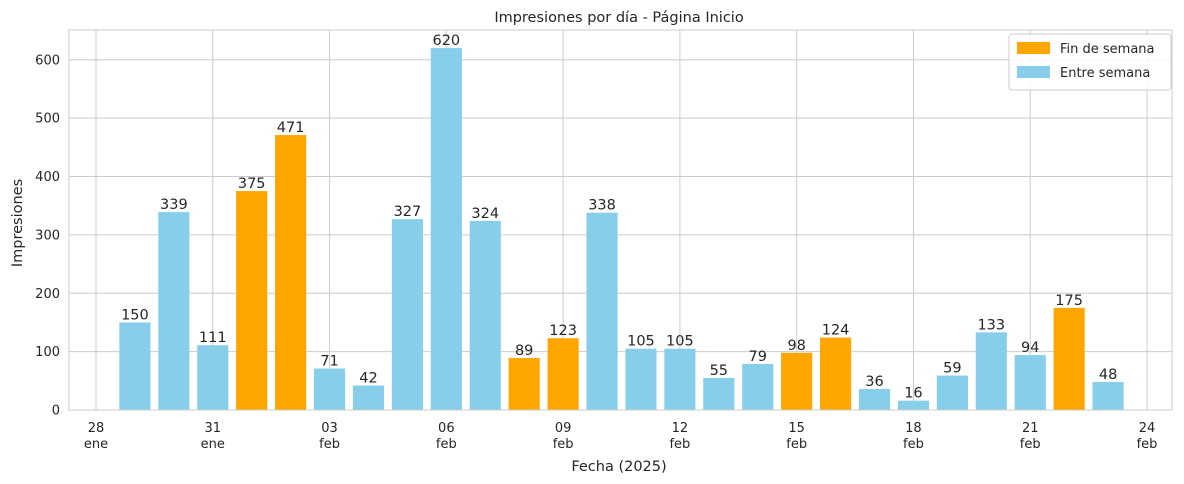 The width and height of the screenshot is (1184, 484). Describe the element at coordinates (619, 18) in the screenshot. I see `chart-title: Impresiones por día - Página Inicio` at that location.